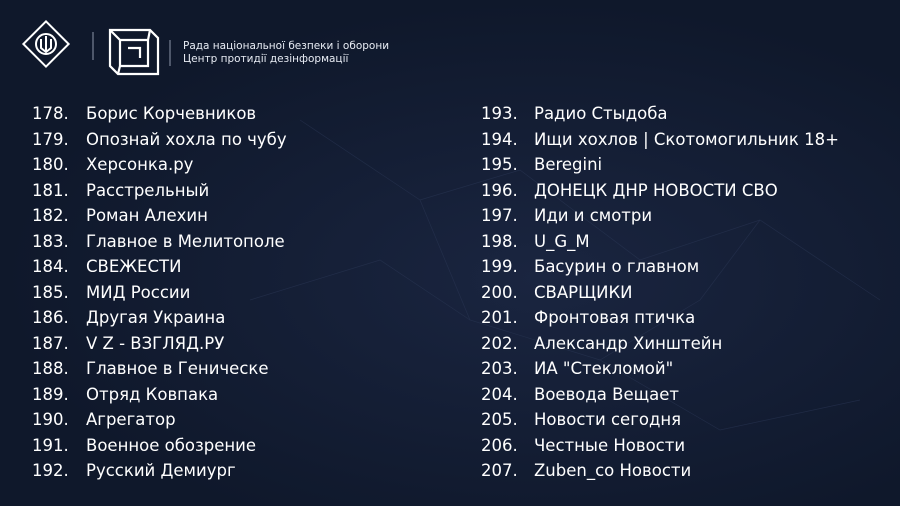 The width and height of the screenshot is (900, 506). What do you see at coordinates (177, 368) in the screenshot?
I see `item-name: Главное в Геническе` at bounding box center [177, 368].